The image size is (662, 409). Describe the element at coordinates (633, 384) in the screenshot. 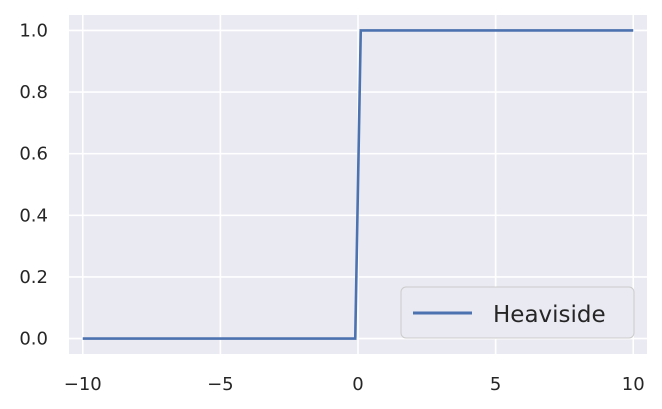

I see `x-tick-label: 10` at that location.